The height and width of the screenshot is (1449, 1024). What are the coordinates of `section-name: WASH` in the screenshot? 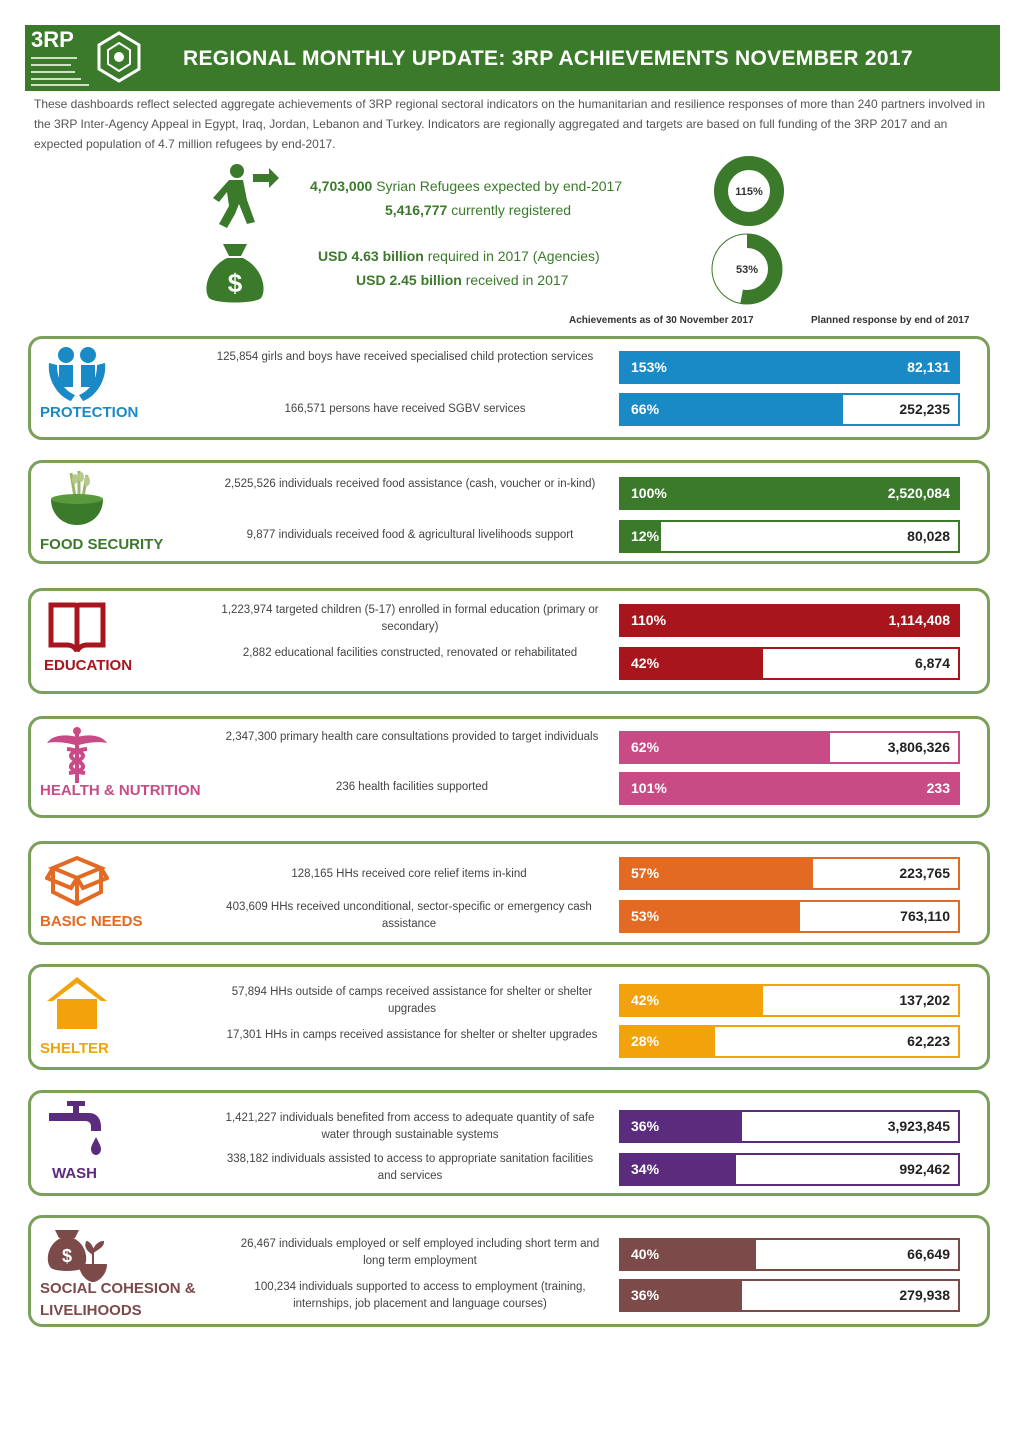 It's located at (74, 1173).